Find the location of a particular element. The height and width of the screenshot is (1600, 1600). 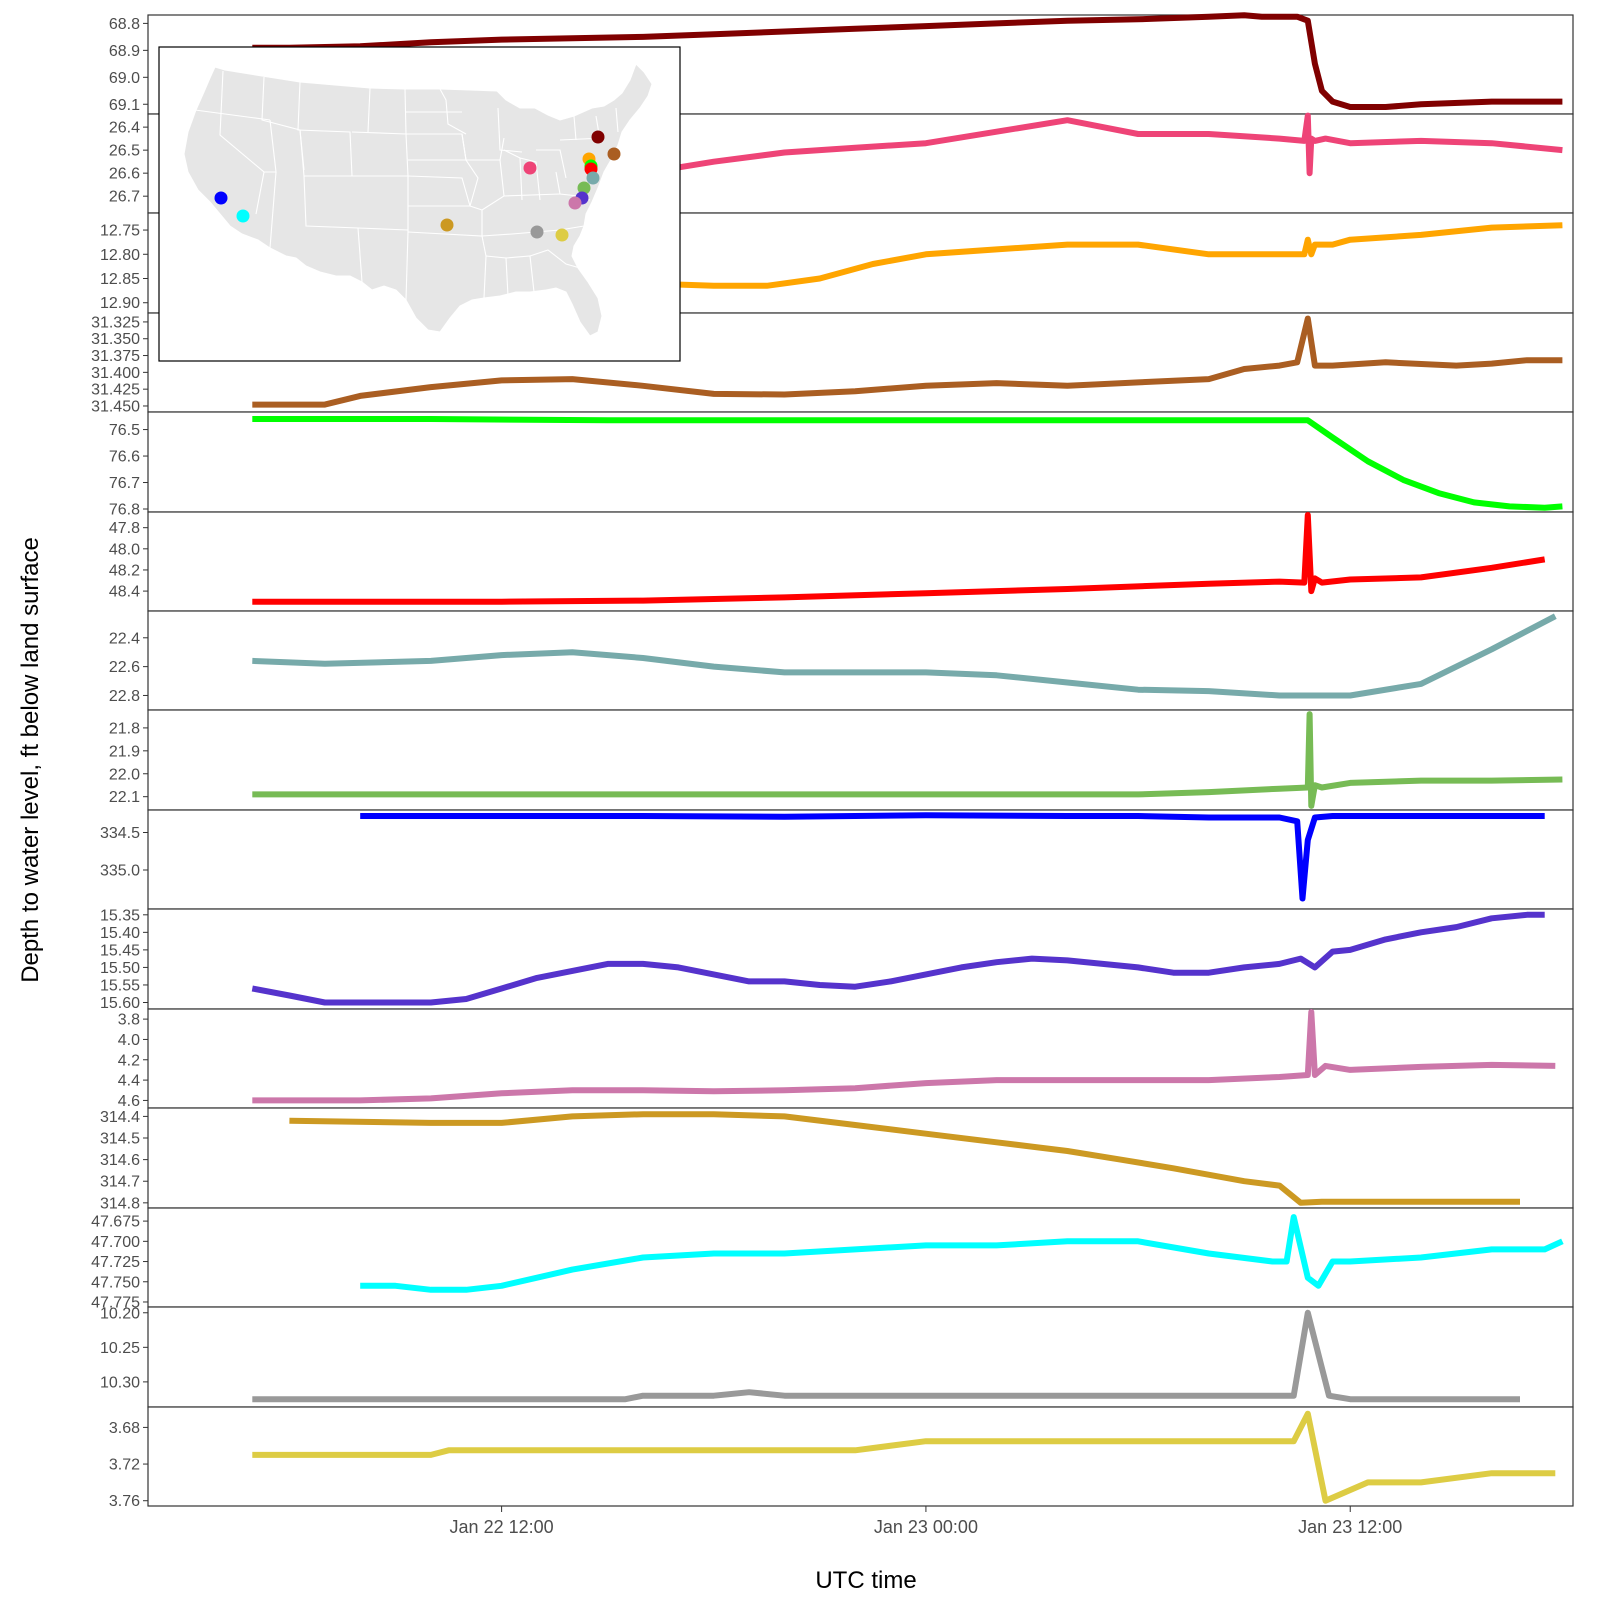

panel-13: 47.675 47.700 47.725 47.750 47.775 is located at coordinates (832, 1259).